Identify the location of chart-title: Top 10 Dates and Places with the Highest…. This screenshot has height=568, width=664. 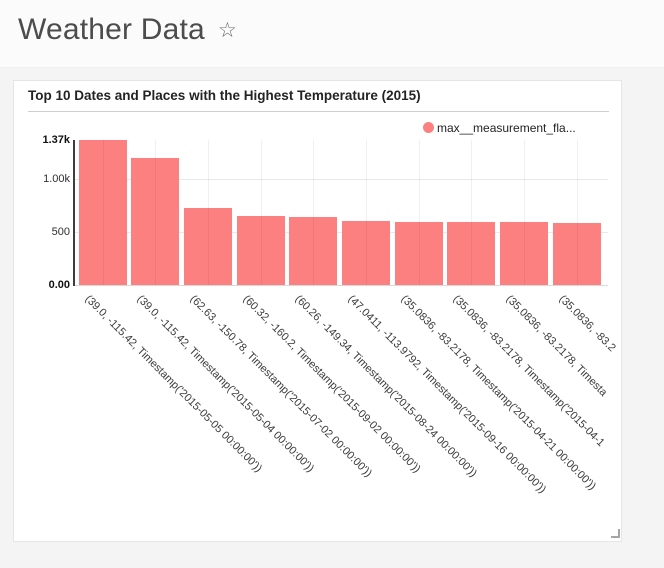
(224, 95).